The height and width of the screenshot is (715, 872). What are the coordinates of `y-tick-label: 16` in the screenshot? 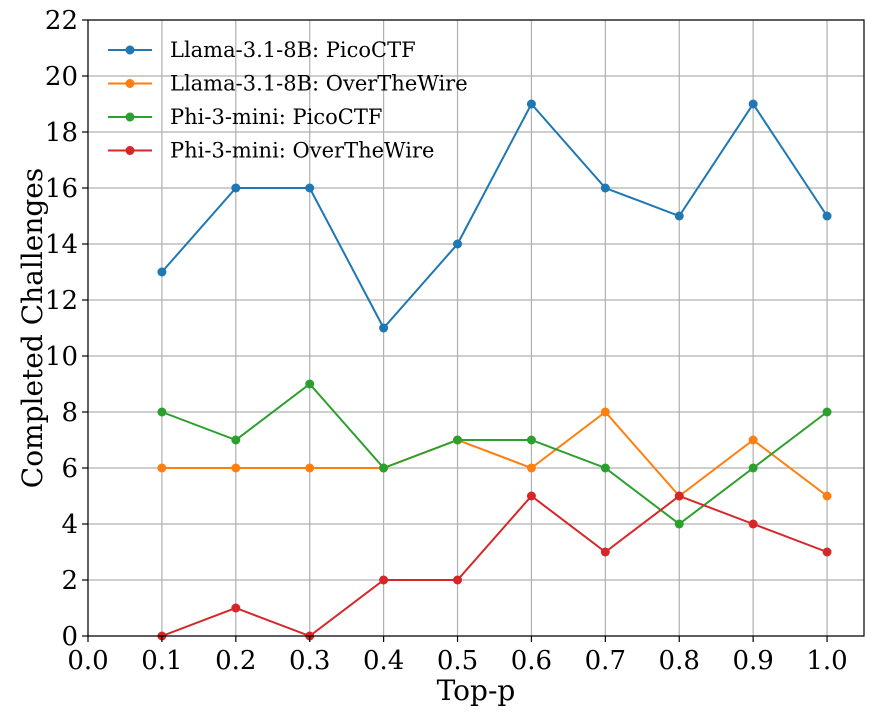 It's located at (61, 189).